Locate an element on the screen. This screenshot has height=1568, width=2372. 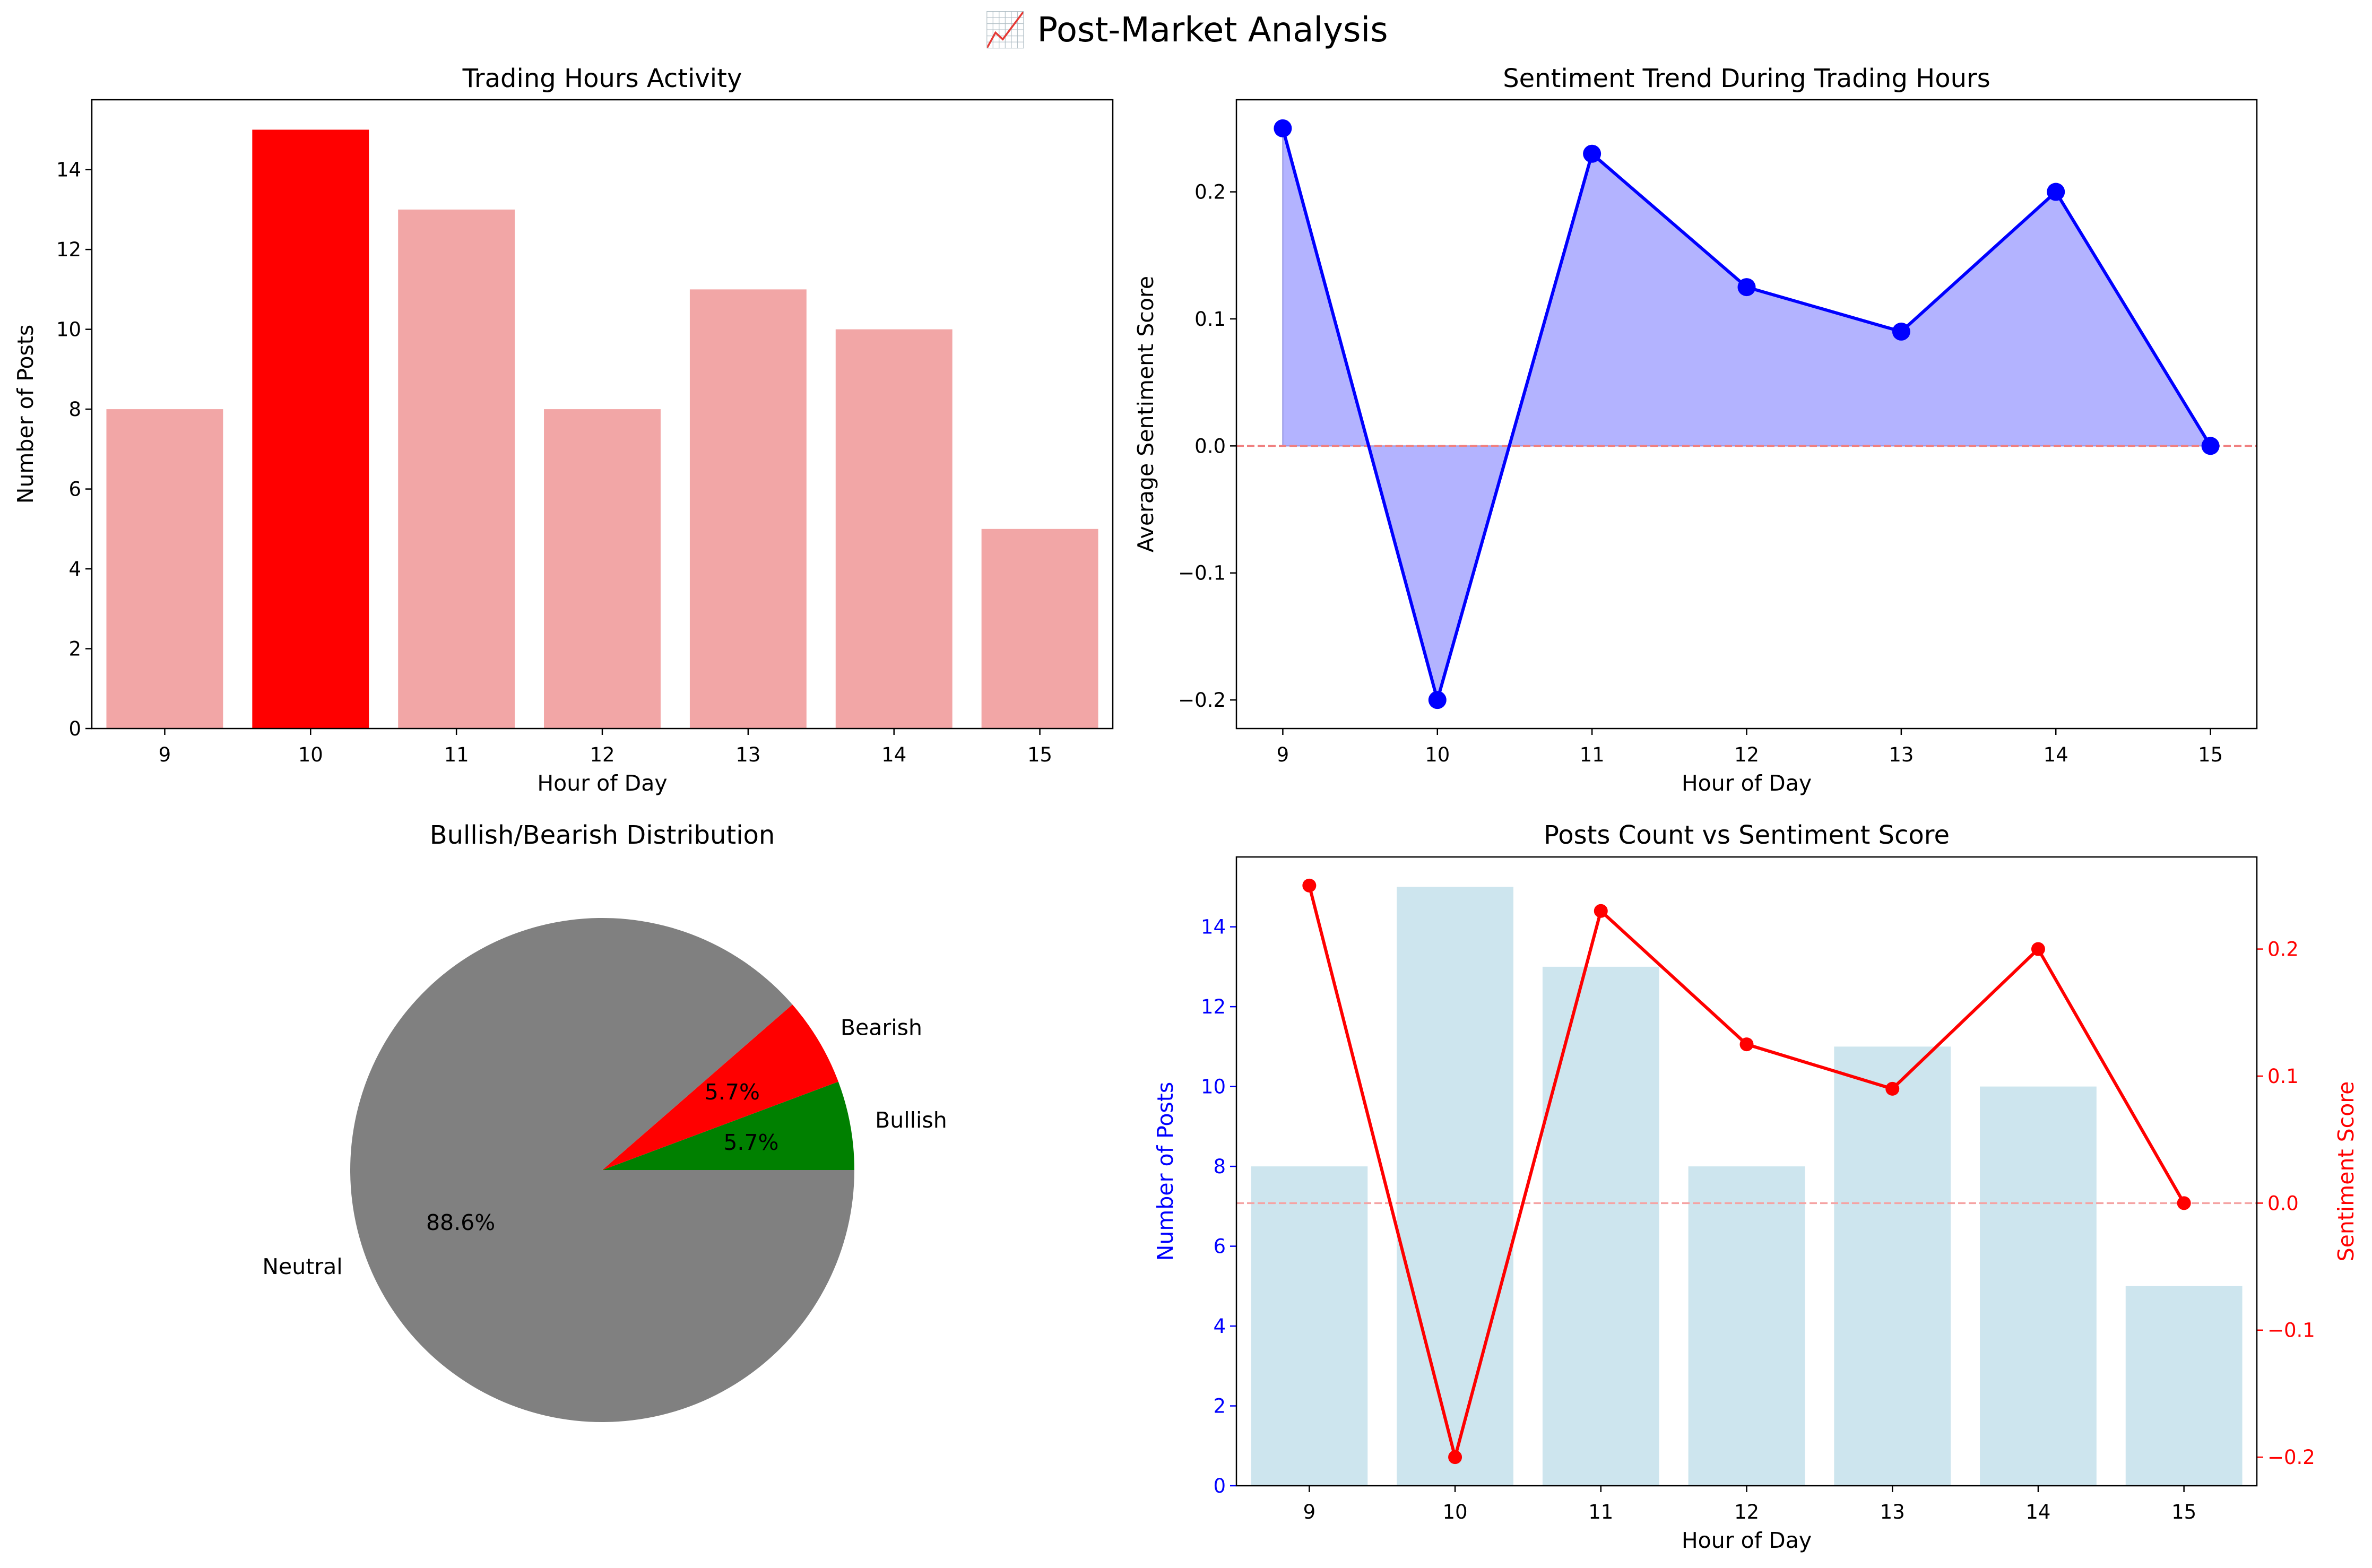
y-left-tick-label: 14 is located at coordinates (1213, 927).